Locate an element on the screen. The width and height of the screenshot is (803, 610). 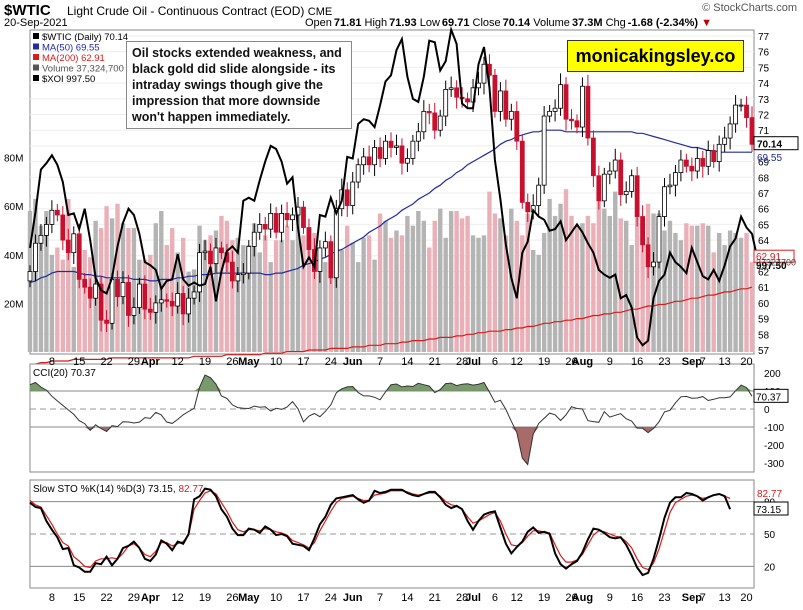
price-tick-label: 75 is located at coordinates (764, 68).